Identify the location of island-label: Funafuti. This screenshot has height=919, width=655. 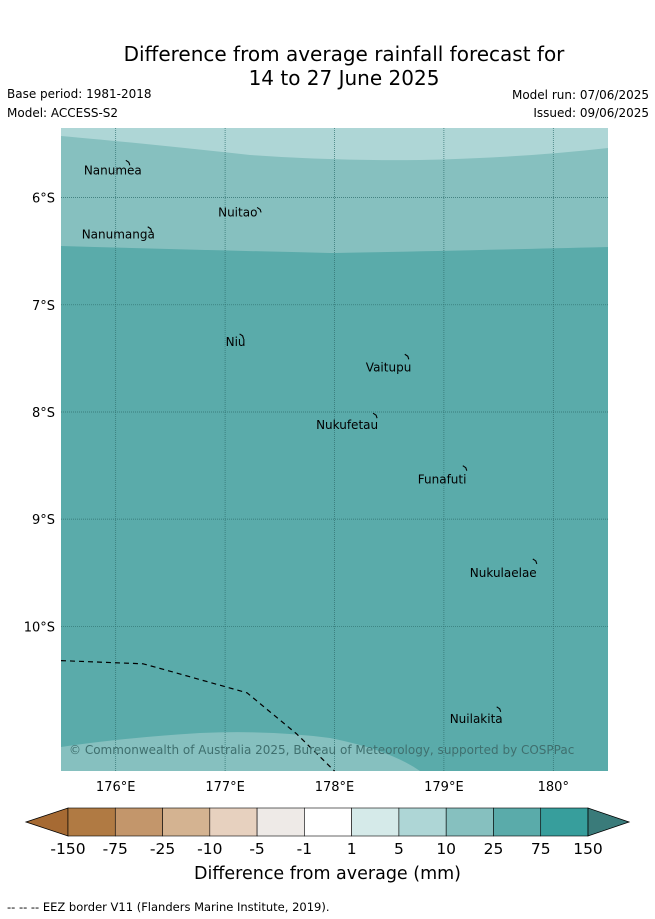
(442, 480).